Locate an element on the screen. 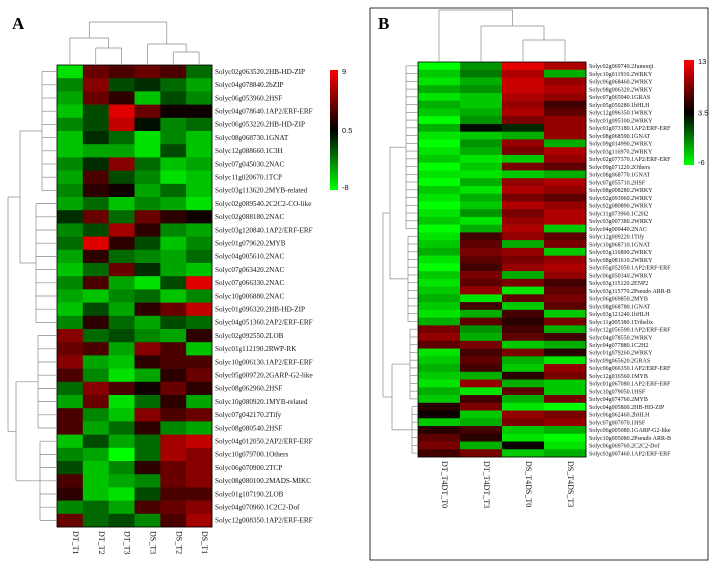  scale-label: -8 is located at coordinates (345, 187).